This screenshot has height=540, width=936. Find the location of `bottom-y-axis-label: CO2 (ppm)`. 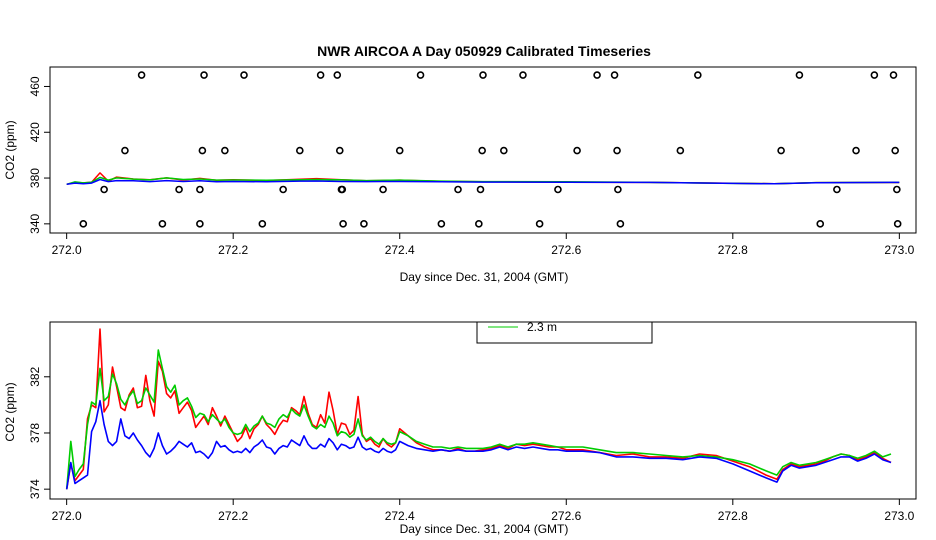

bottom-y-axis-label: CO2 (ppm) is located at coordinates (10, 411).